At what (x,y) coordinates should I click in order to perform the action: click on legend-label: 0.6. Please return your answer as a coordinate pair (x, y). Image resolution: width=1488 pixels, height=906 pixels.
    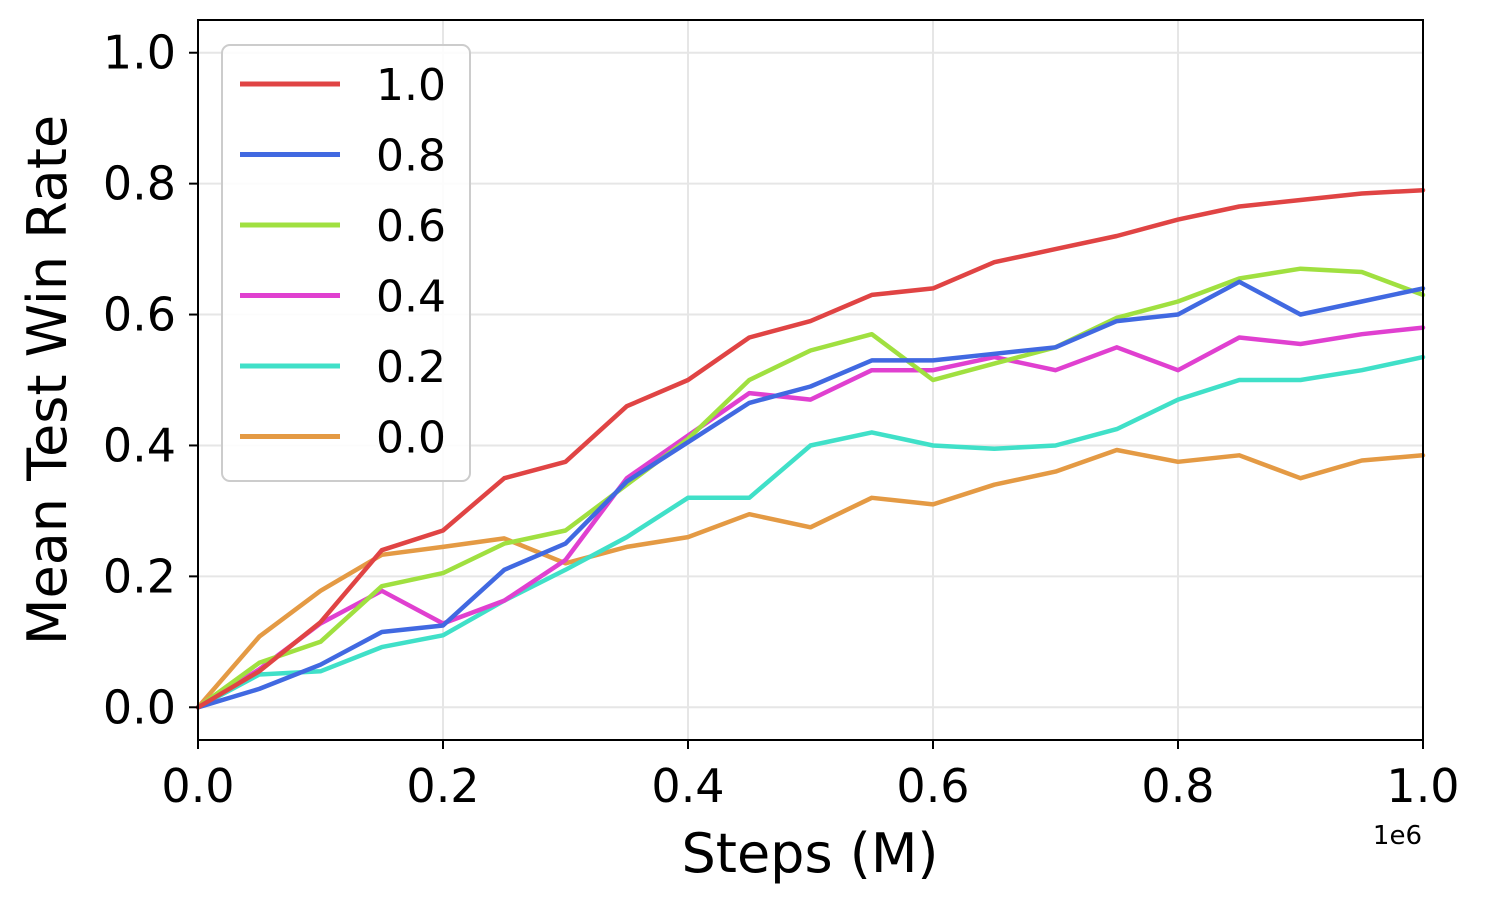
    Looking at the image, I should click on (411, 226).